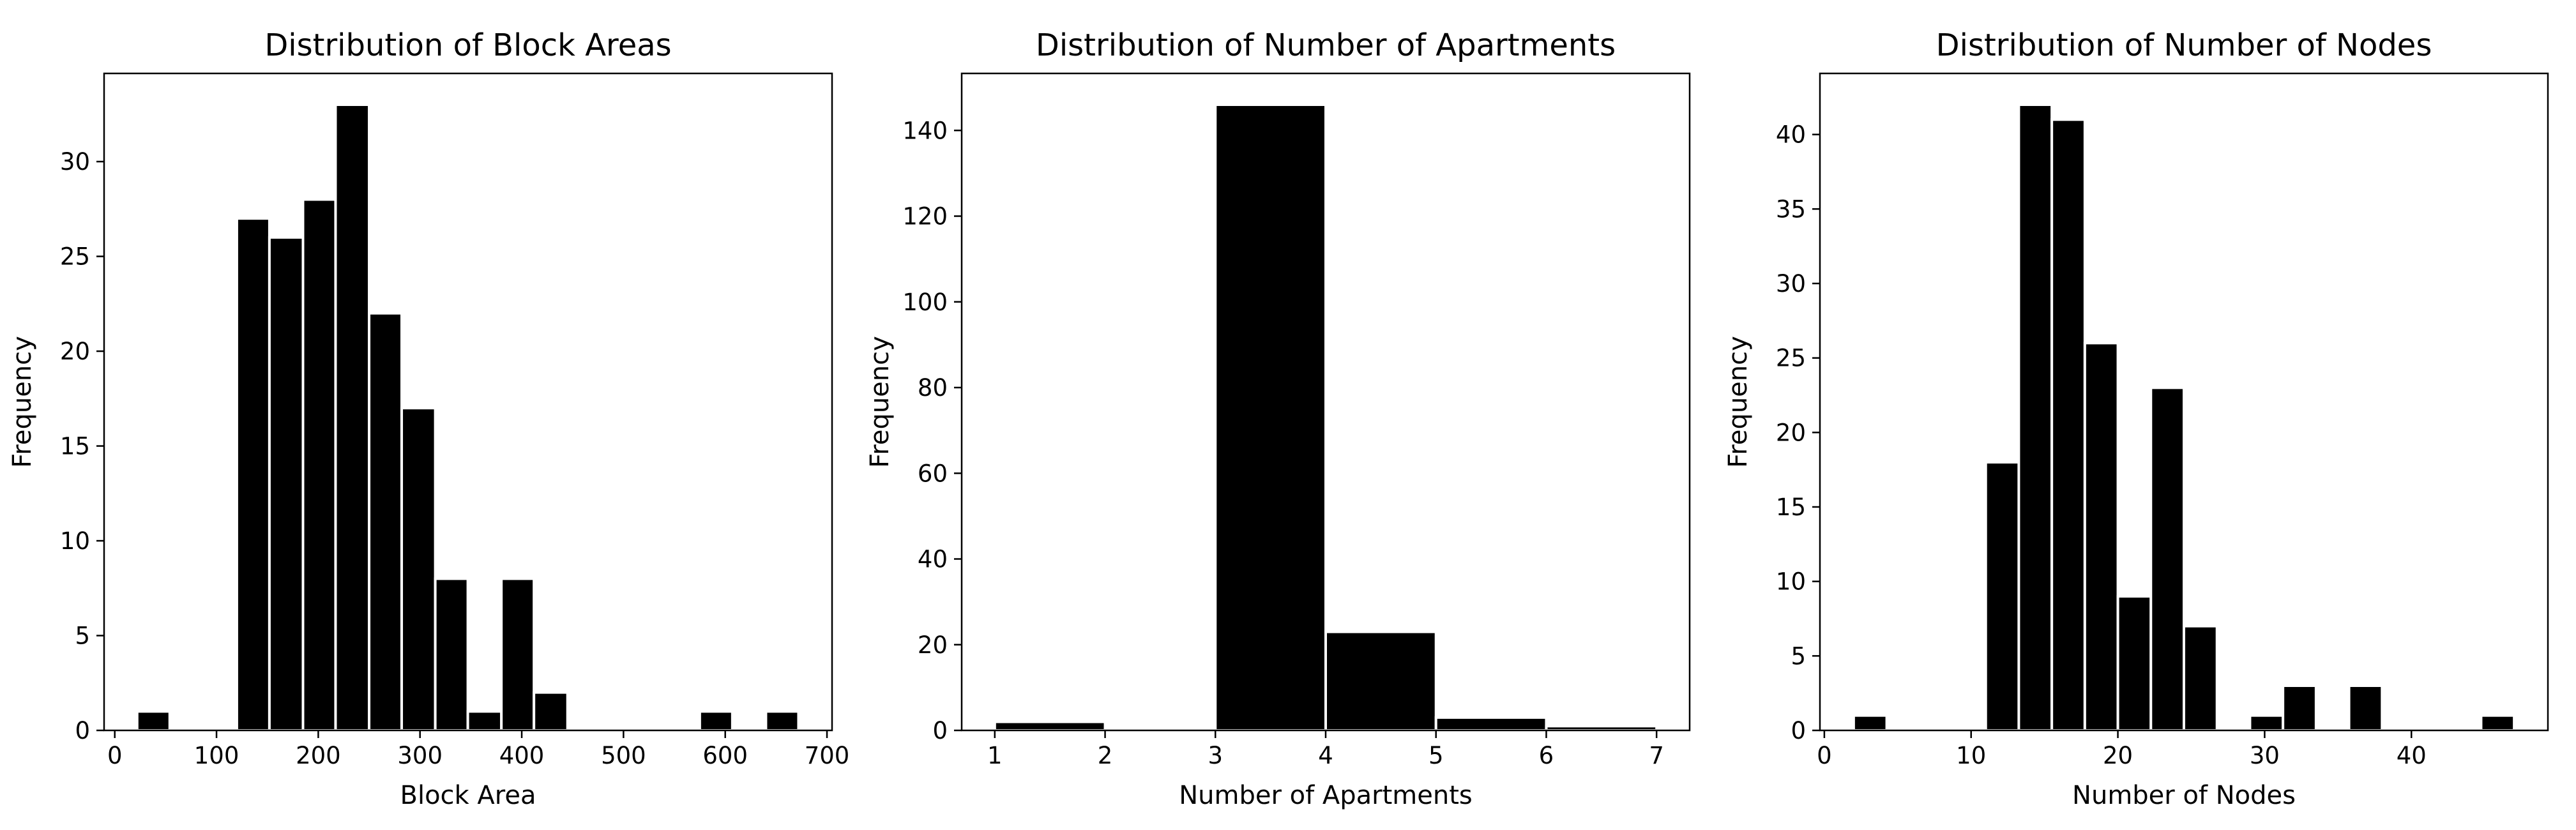 This screenshot has width=2576, height=830. I want to click on x-tick-label: 10, so click(1971, 755).